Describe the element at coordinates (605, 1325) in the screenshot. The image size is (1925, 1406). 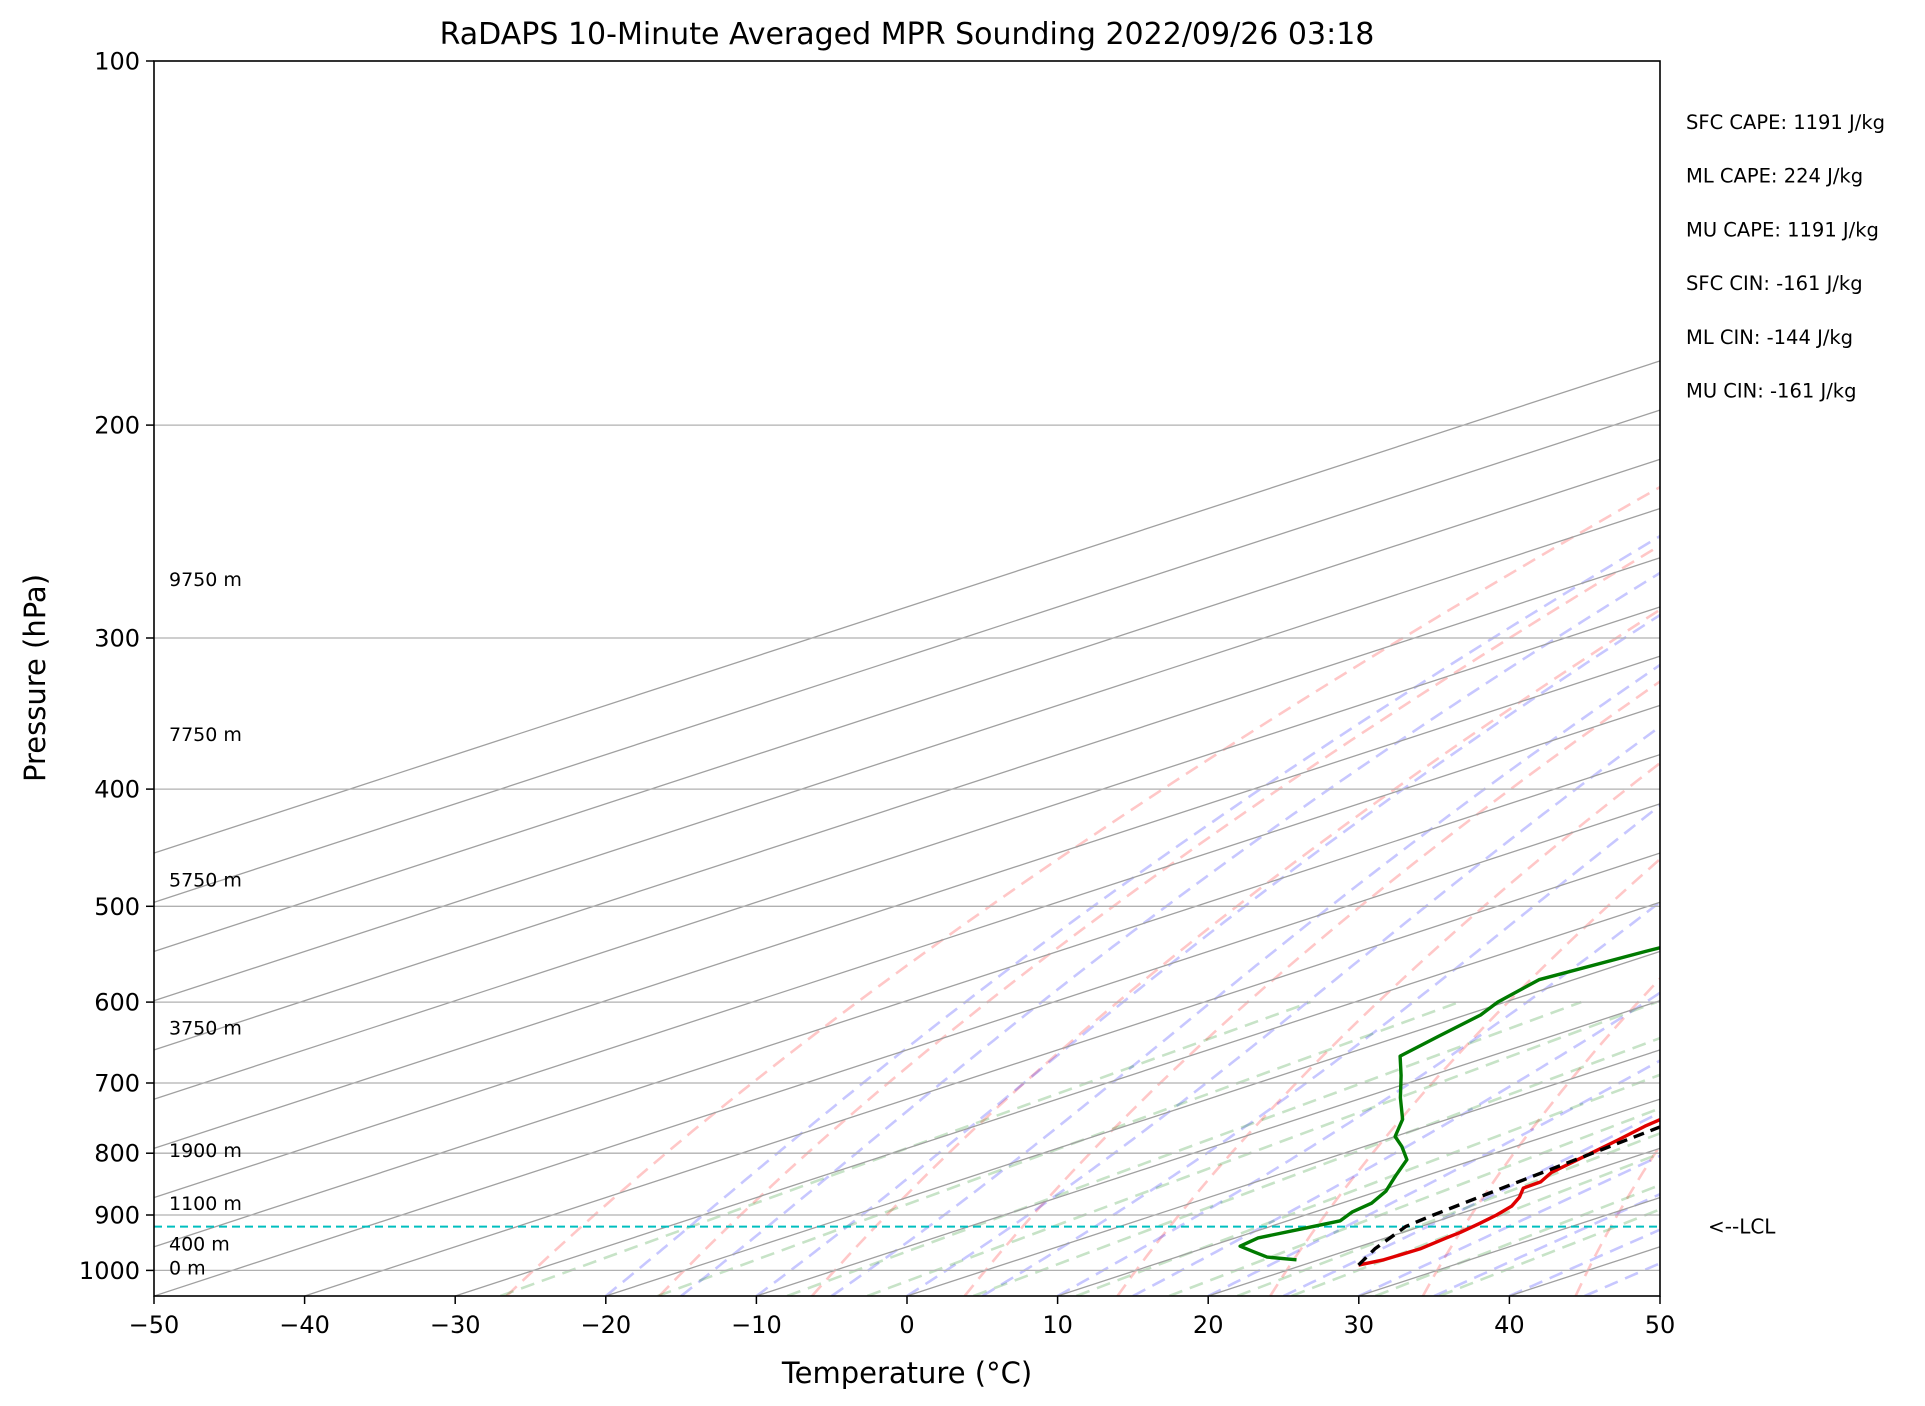
I see `x-tick-label: −20` at that location.